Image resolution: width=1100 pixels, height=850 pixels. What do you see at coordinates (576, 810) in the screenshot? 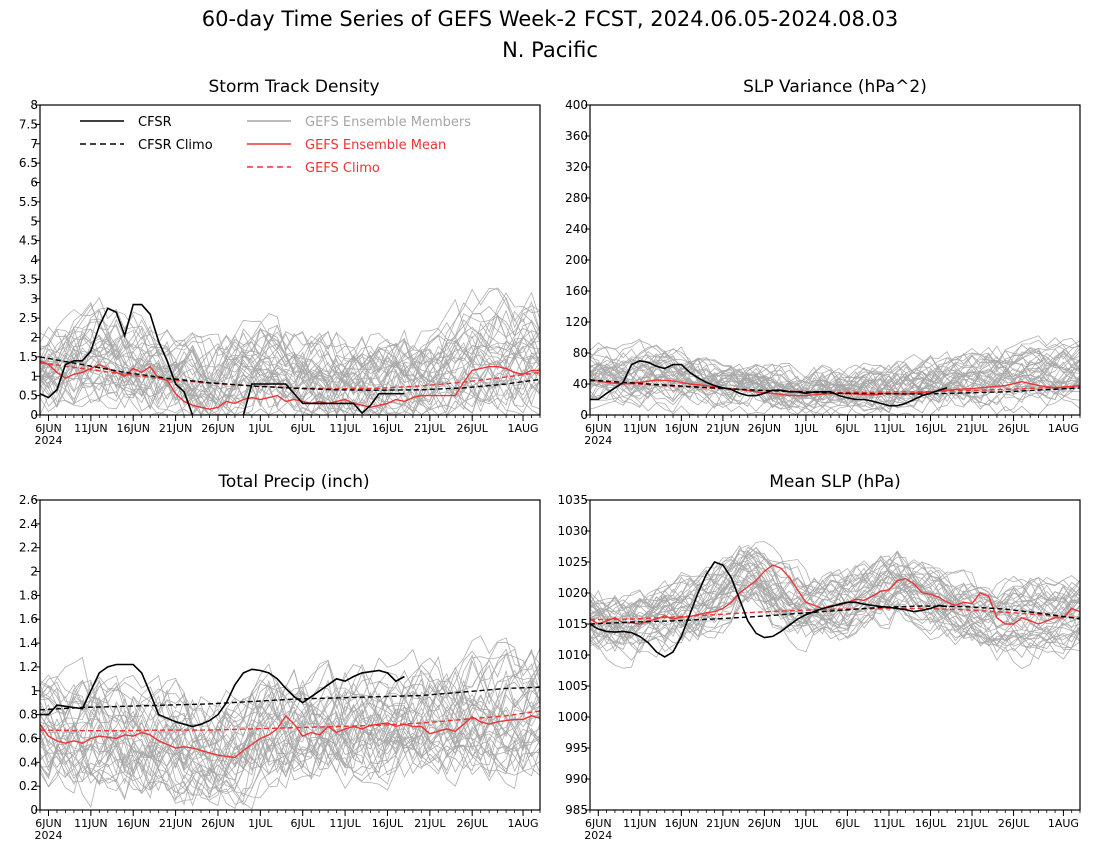
I see `y-tick-label: 985` at bounding box center [576, 810].